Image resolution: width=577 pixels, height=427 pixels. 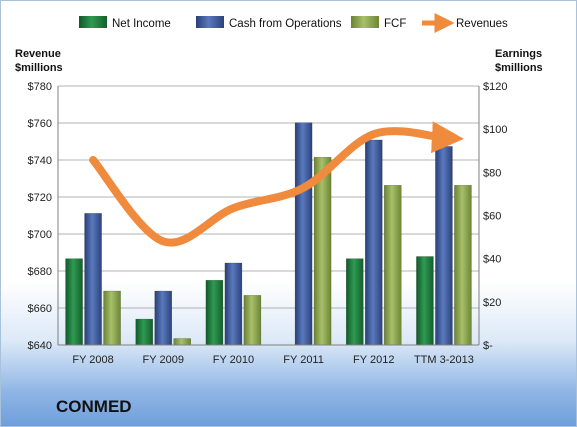 I want to click on company-name: CONMED, so click(x=94, y=406).